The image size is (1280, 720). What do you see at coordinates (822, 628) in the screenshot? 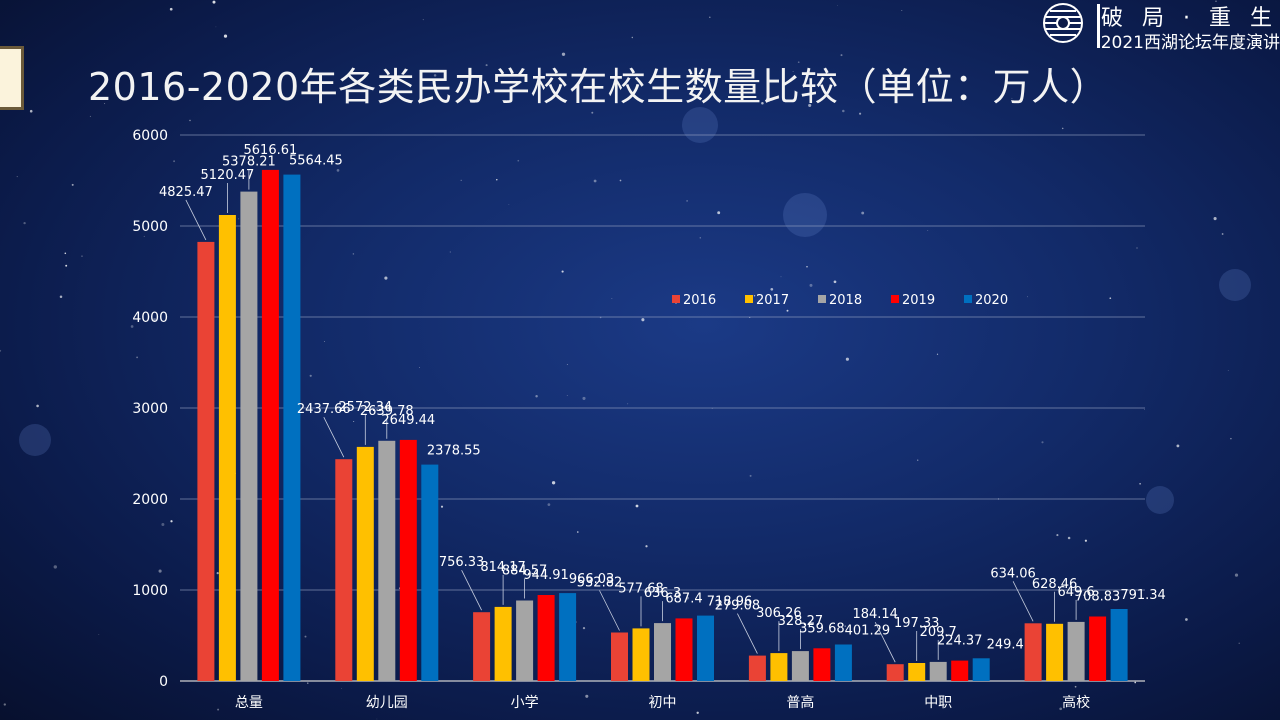
I see `data-label: 359.68` at bounding box center [822, 628].